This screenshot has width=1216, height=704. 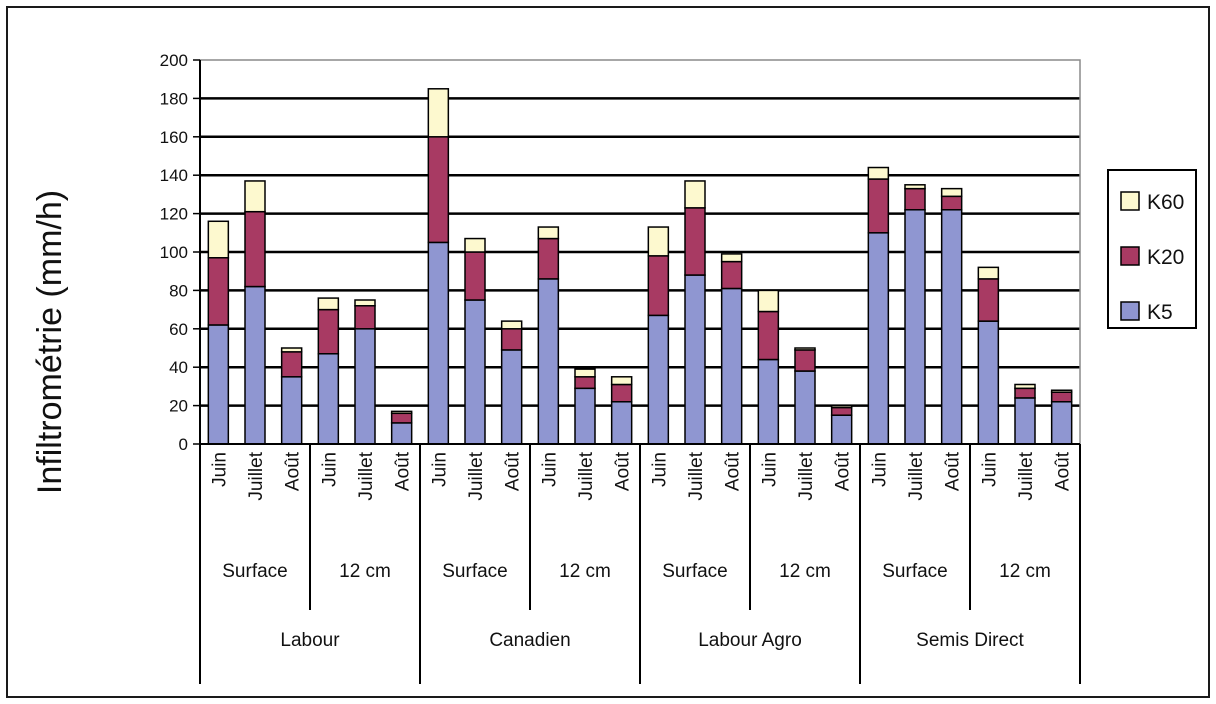 I want to click on group-label: Semis Direct, so click(x=970, y=640).